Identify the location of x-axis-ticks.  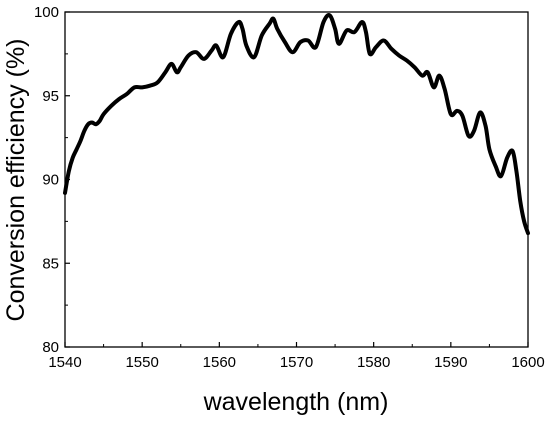
(296, 344).